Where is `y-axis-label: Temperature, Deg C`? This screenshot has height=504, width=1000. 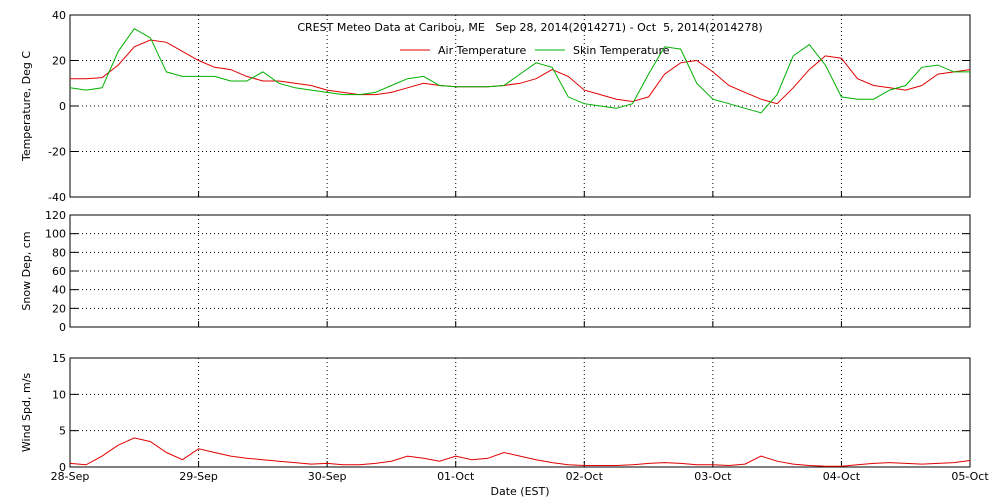
y-axis-label: Temperature, Deg C is located at coordinates (26, 106).